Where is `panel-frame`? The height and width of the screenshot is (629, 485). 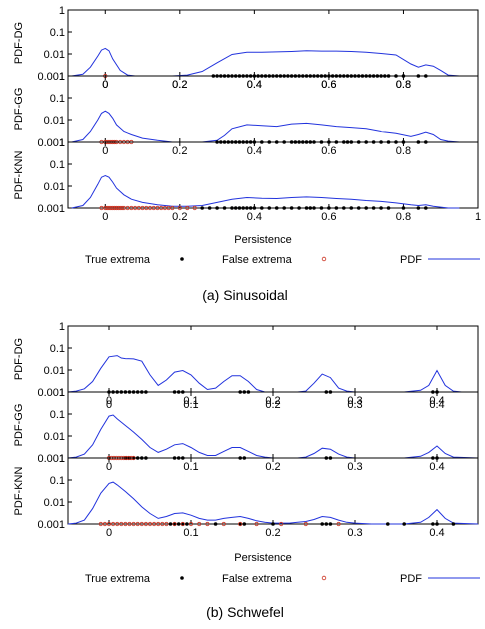 panel-frame is located at coordinates (273, 109).